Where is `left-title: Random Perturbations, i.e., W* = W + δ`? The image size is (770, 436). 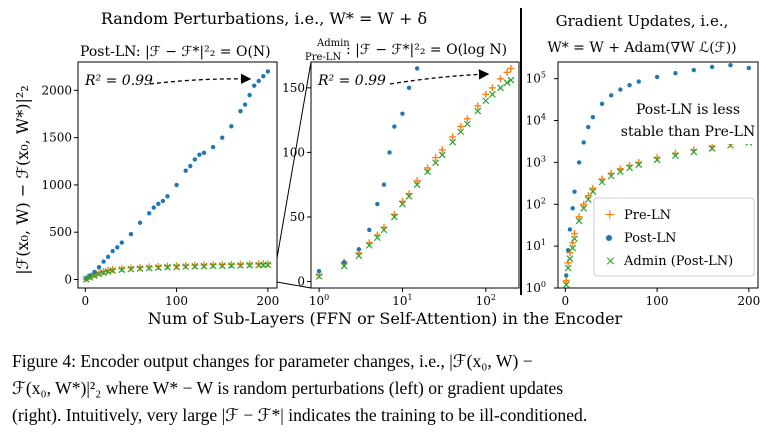 left-title: Random Perturbations, i.e., W* = W + δ is located at coordinates (264, 18).